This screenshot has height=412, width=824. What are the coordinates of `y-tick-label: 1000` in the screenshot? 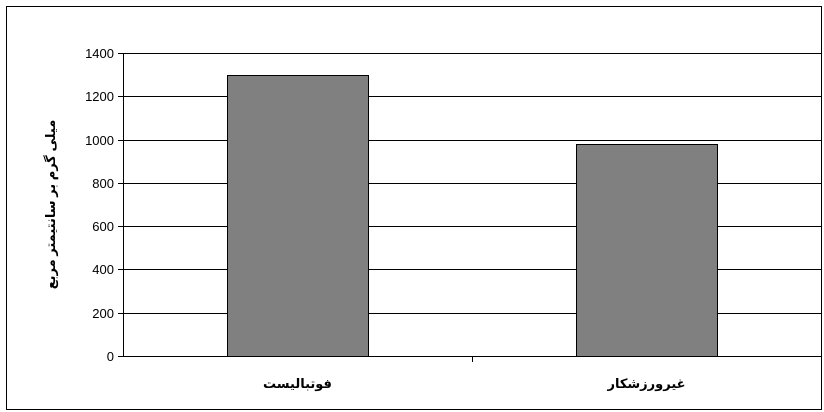 It's located at (99, 140).